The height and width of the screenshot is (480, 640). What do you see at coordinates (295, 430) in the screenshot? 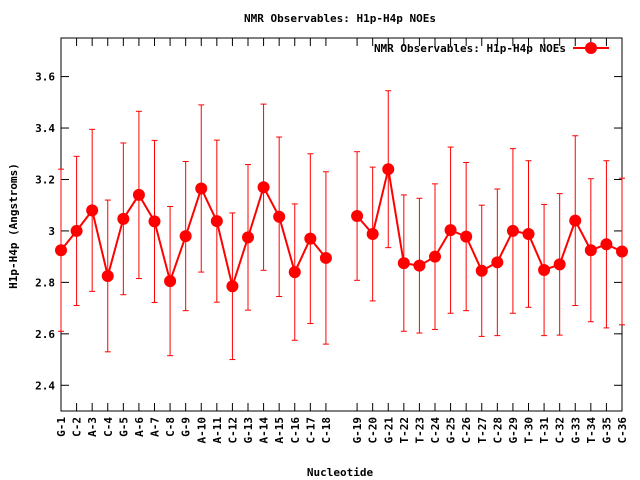
I see `x-tick-label: C-16` at bounding box center [295, 430].